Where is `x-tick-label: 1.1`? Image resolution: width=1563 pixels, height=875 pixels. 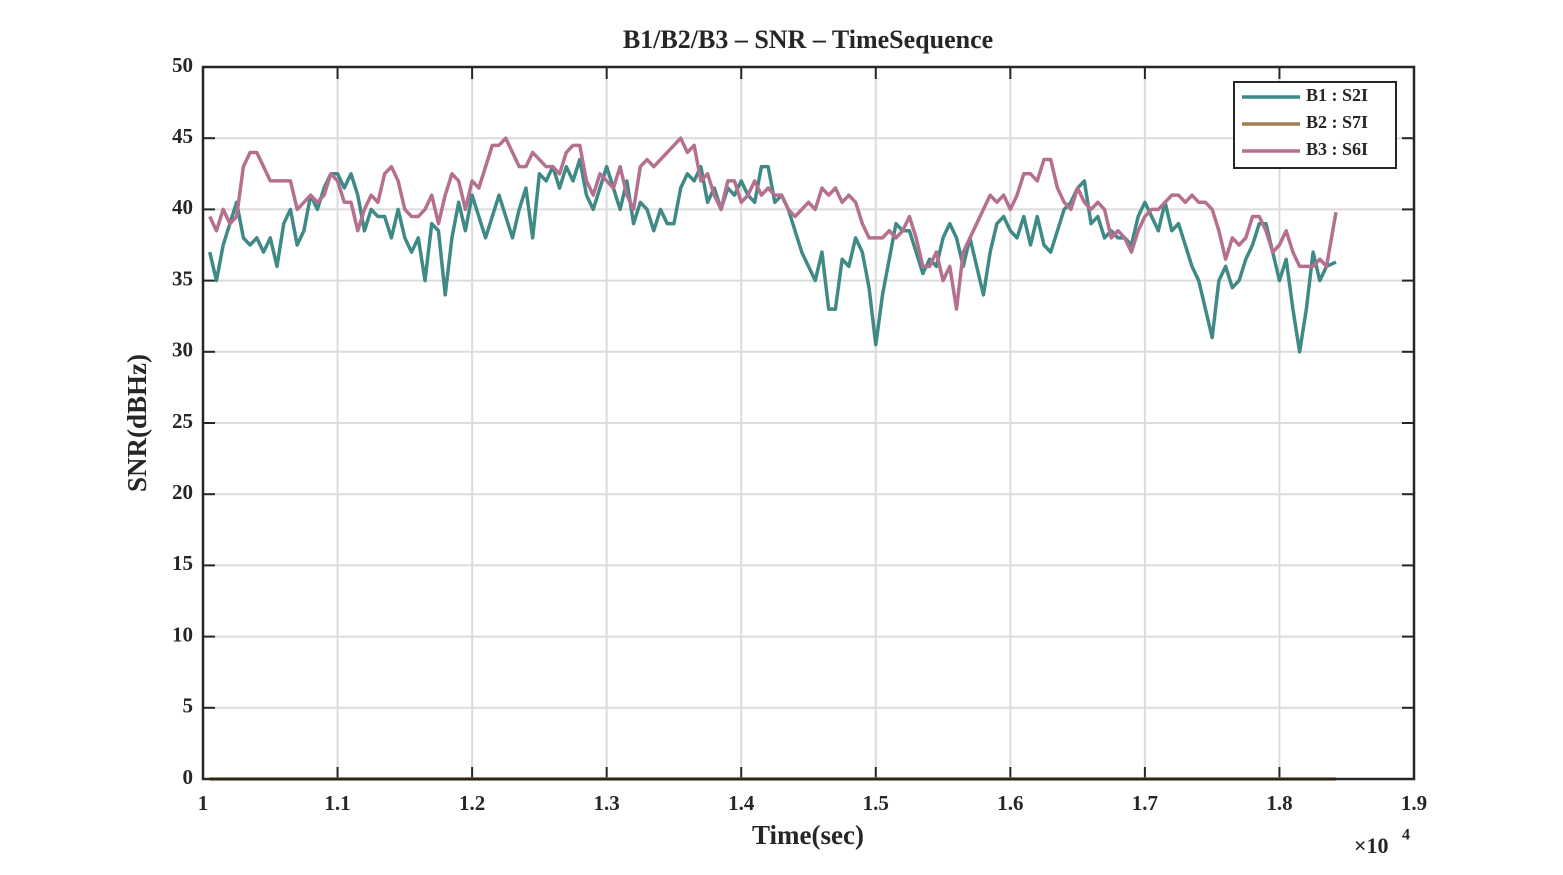 x-tick-label: 1.1 is located at coordinates (337, 803).